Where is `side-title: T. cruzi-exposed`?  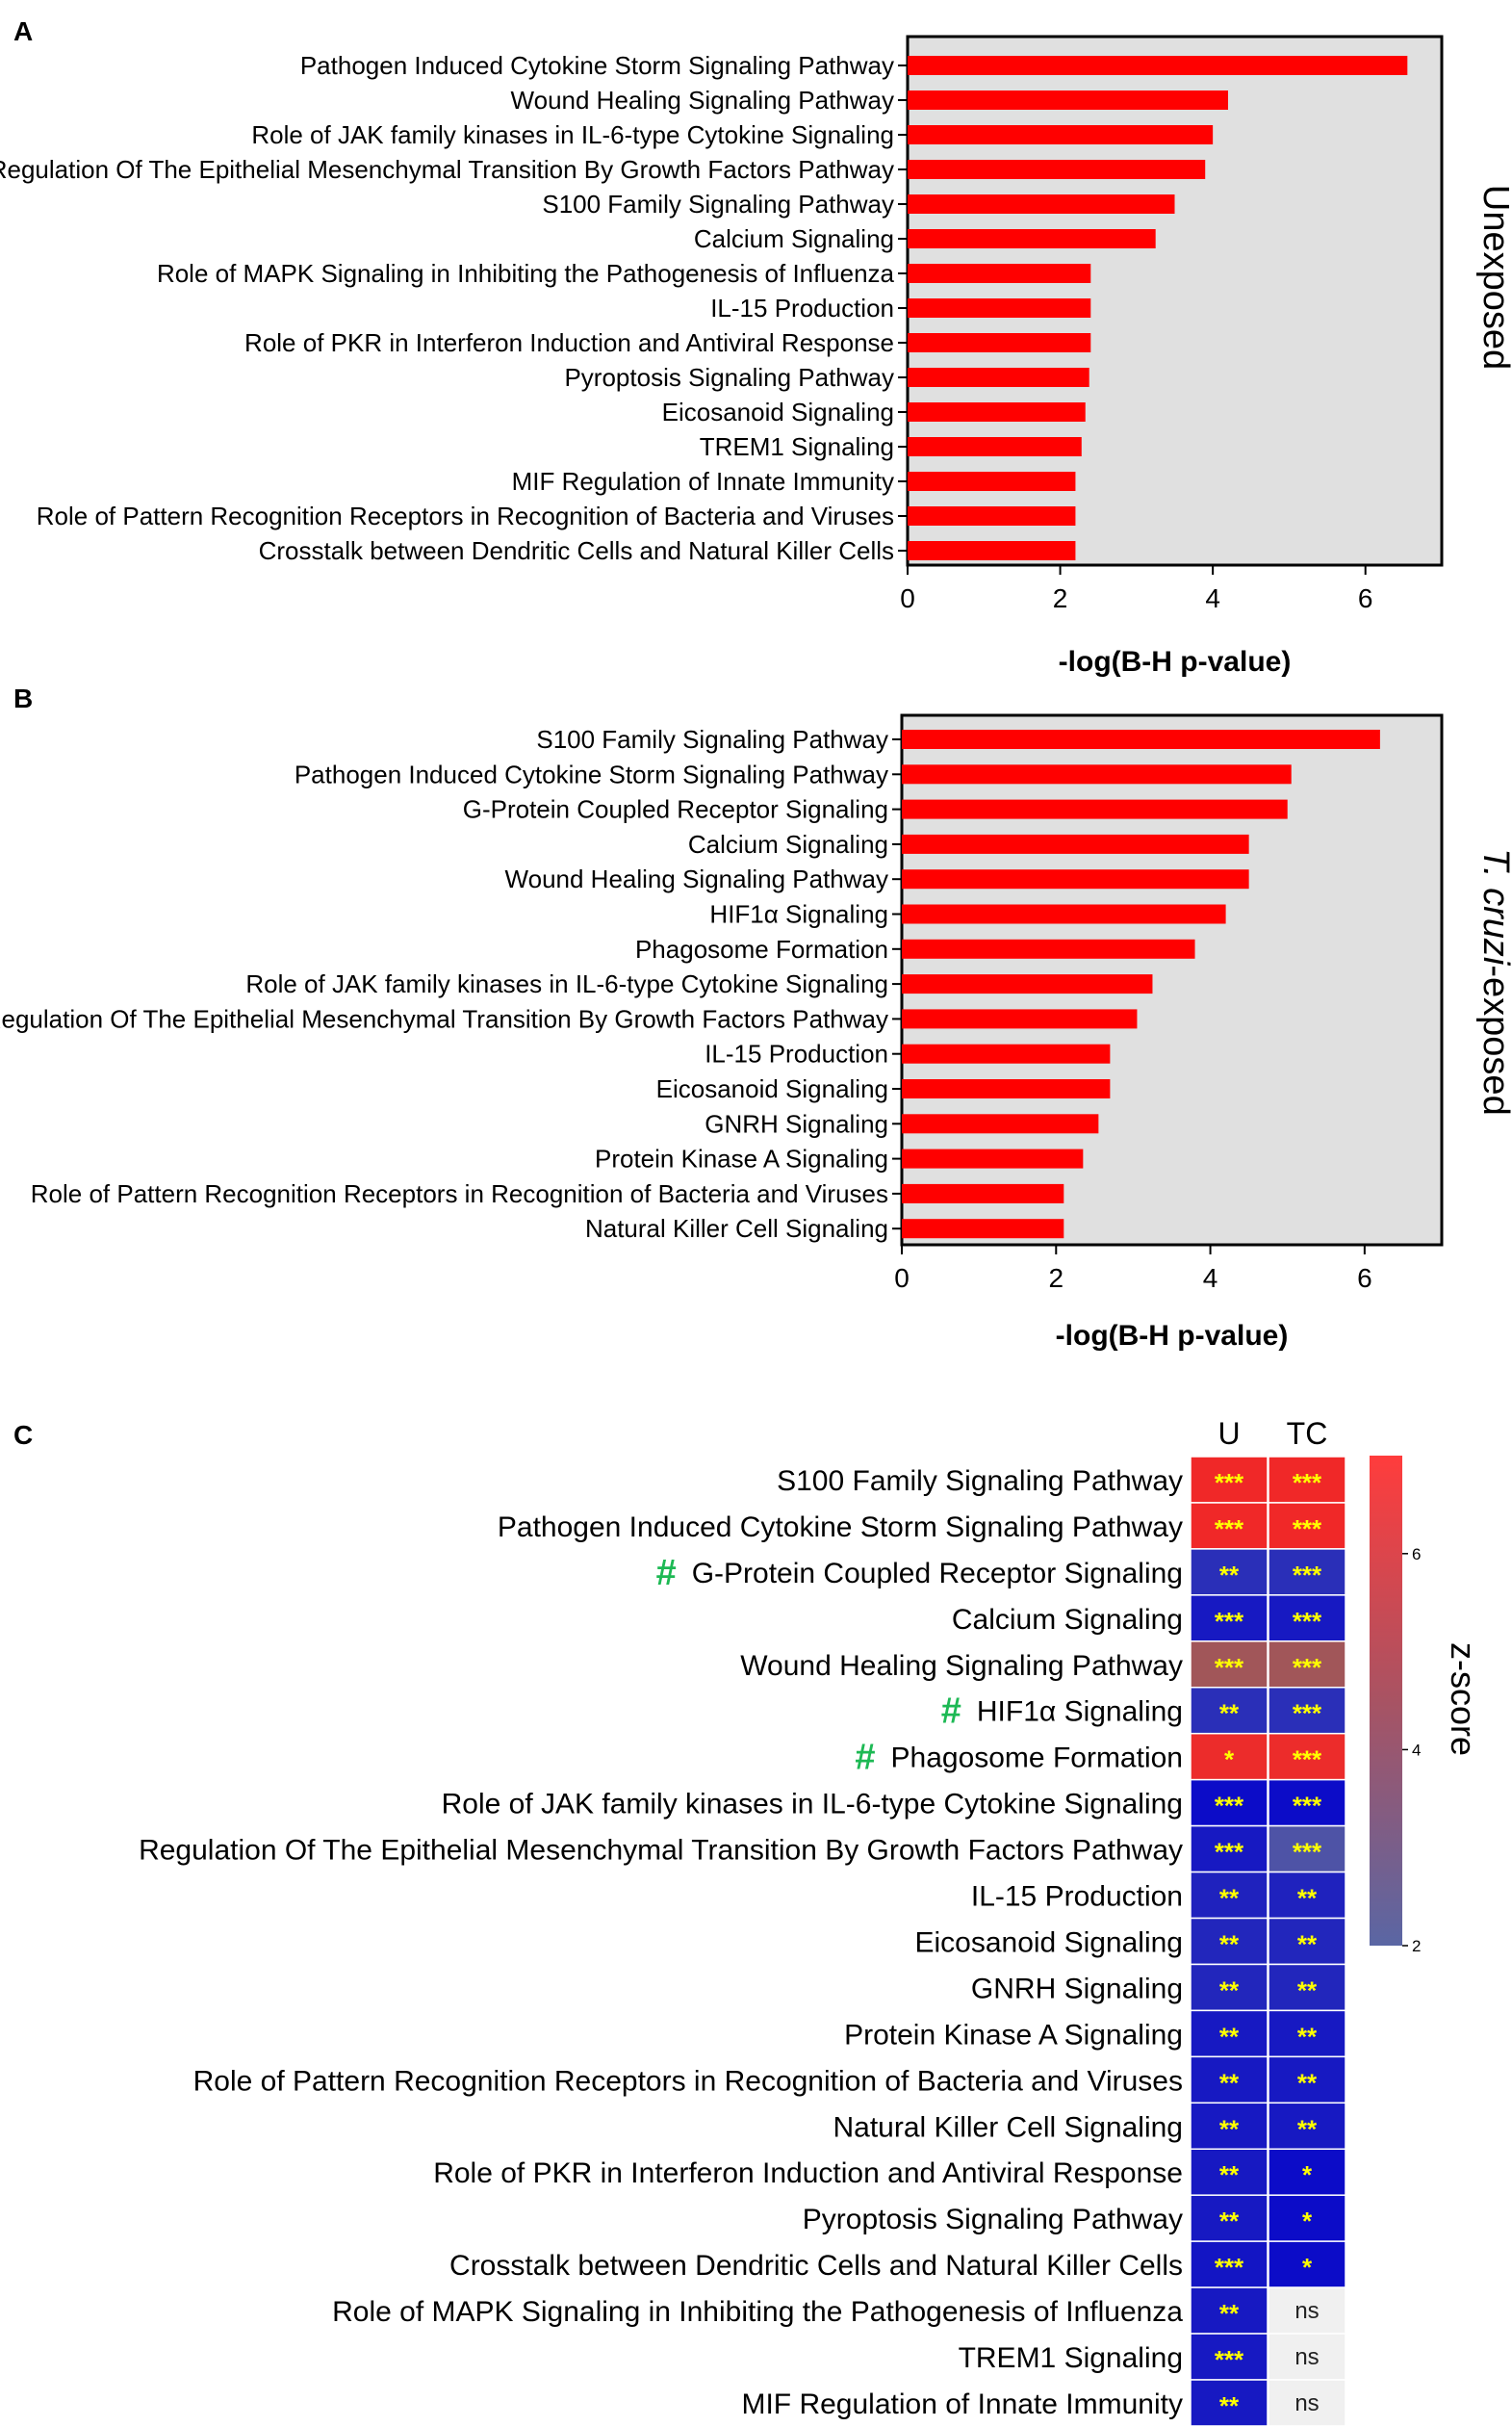 side-title: T. cruzi-exposed is located at coordinates (1493, 982).